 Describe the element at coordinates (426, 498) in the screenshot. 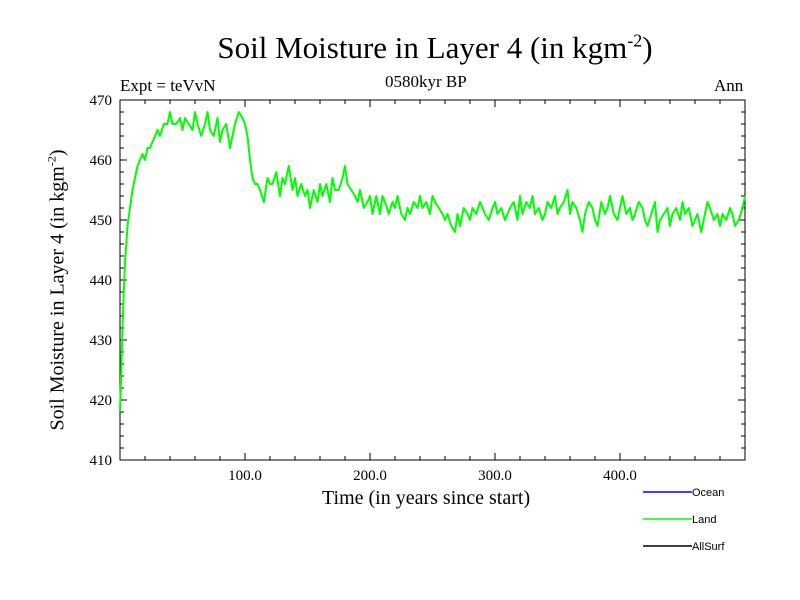

I see `x-axis-label: Time (in years since start)` at that location.